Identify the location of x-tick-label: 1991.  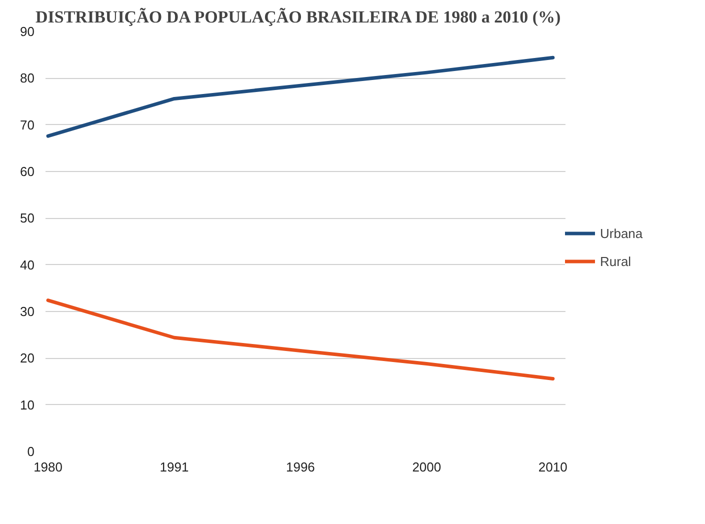
(174, 467).